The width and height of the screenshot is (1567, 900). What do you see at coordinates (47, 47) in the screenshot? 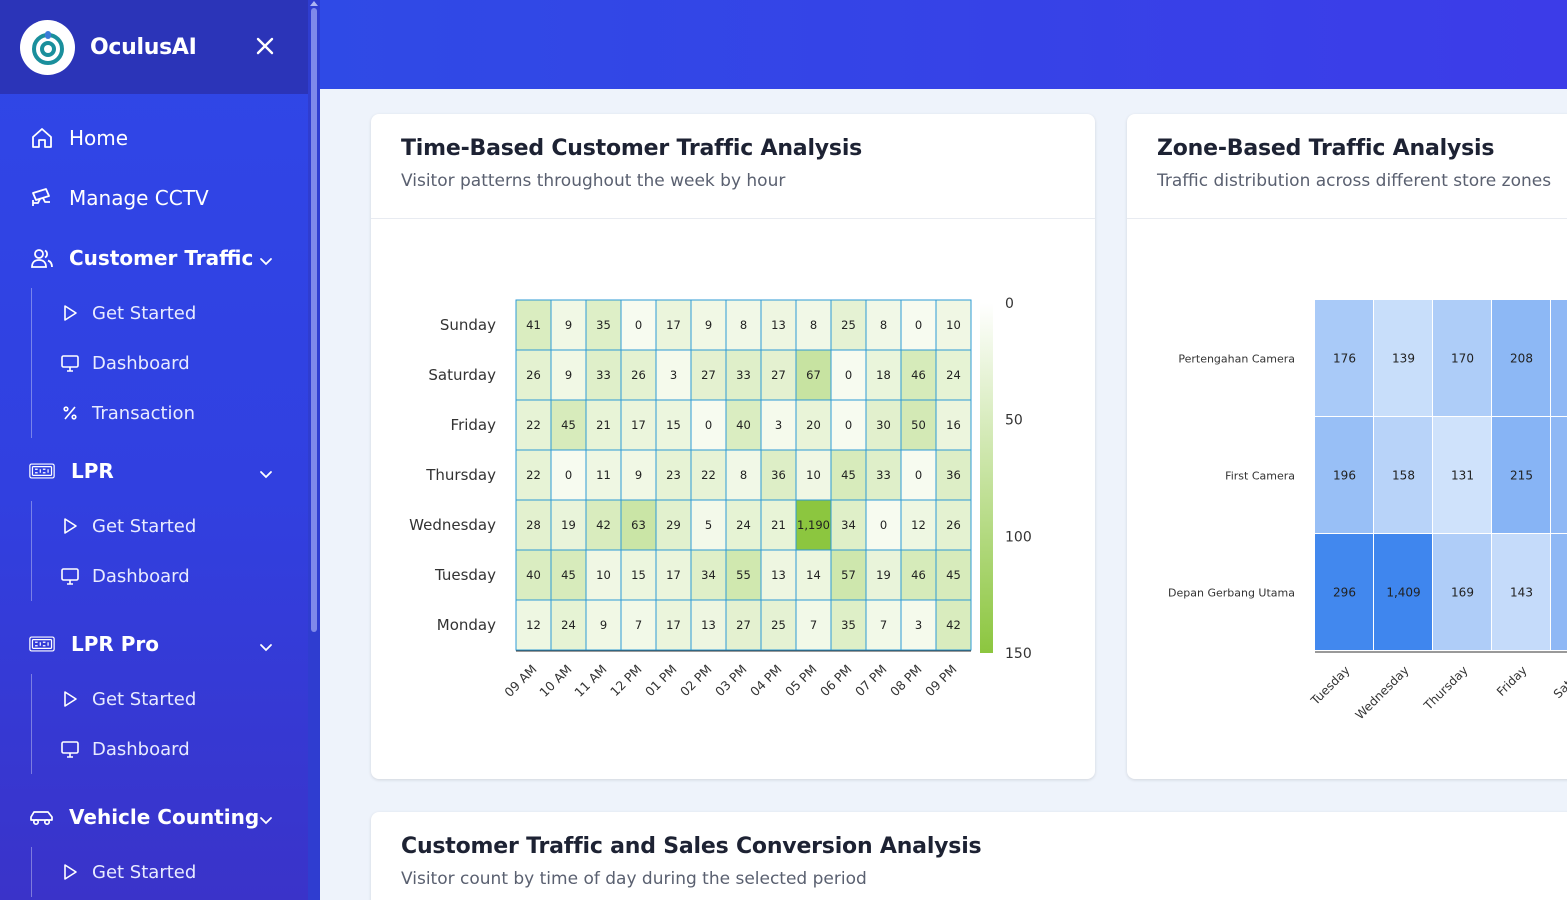
I see `brand-logo-icon` at bounding box center [47, 47].